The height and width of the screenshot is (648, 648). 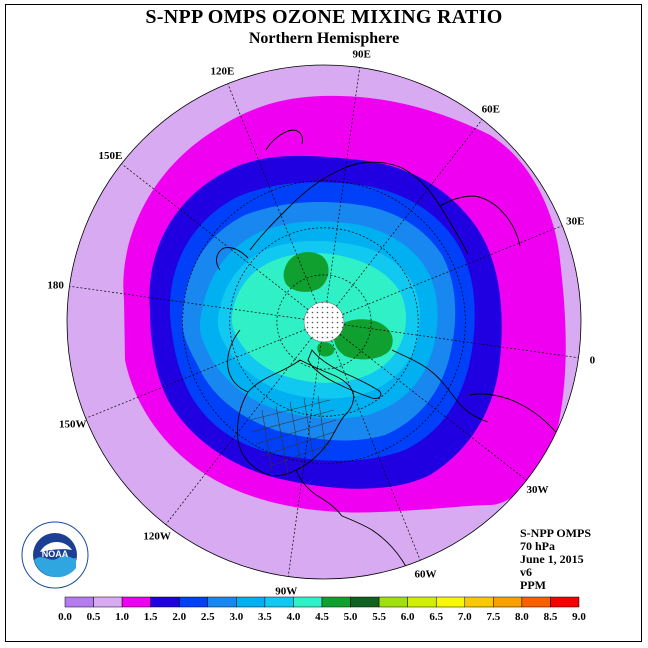 What do you see at coordinates (319, 493) in the screenshot?
I see `coastline-central-america` at bounding box center [319, 493].